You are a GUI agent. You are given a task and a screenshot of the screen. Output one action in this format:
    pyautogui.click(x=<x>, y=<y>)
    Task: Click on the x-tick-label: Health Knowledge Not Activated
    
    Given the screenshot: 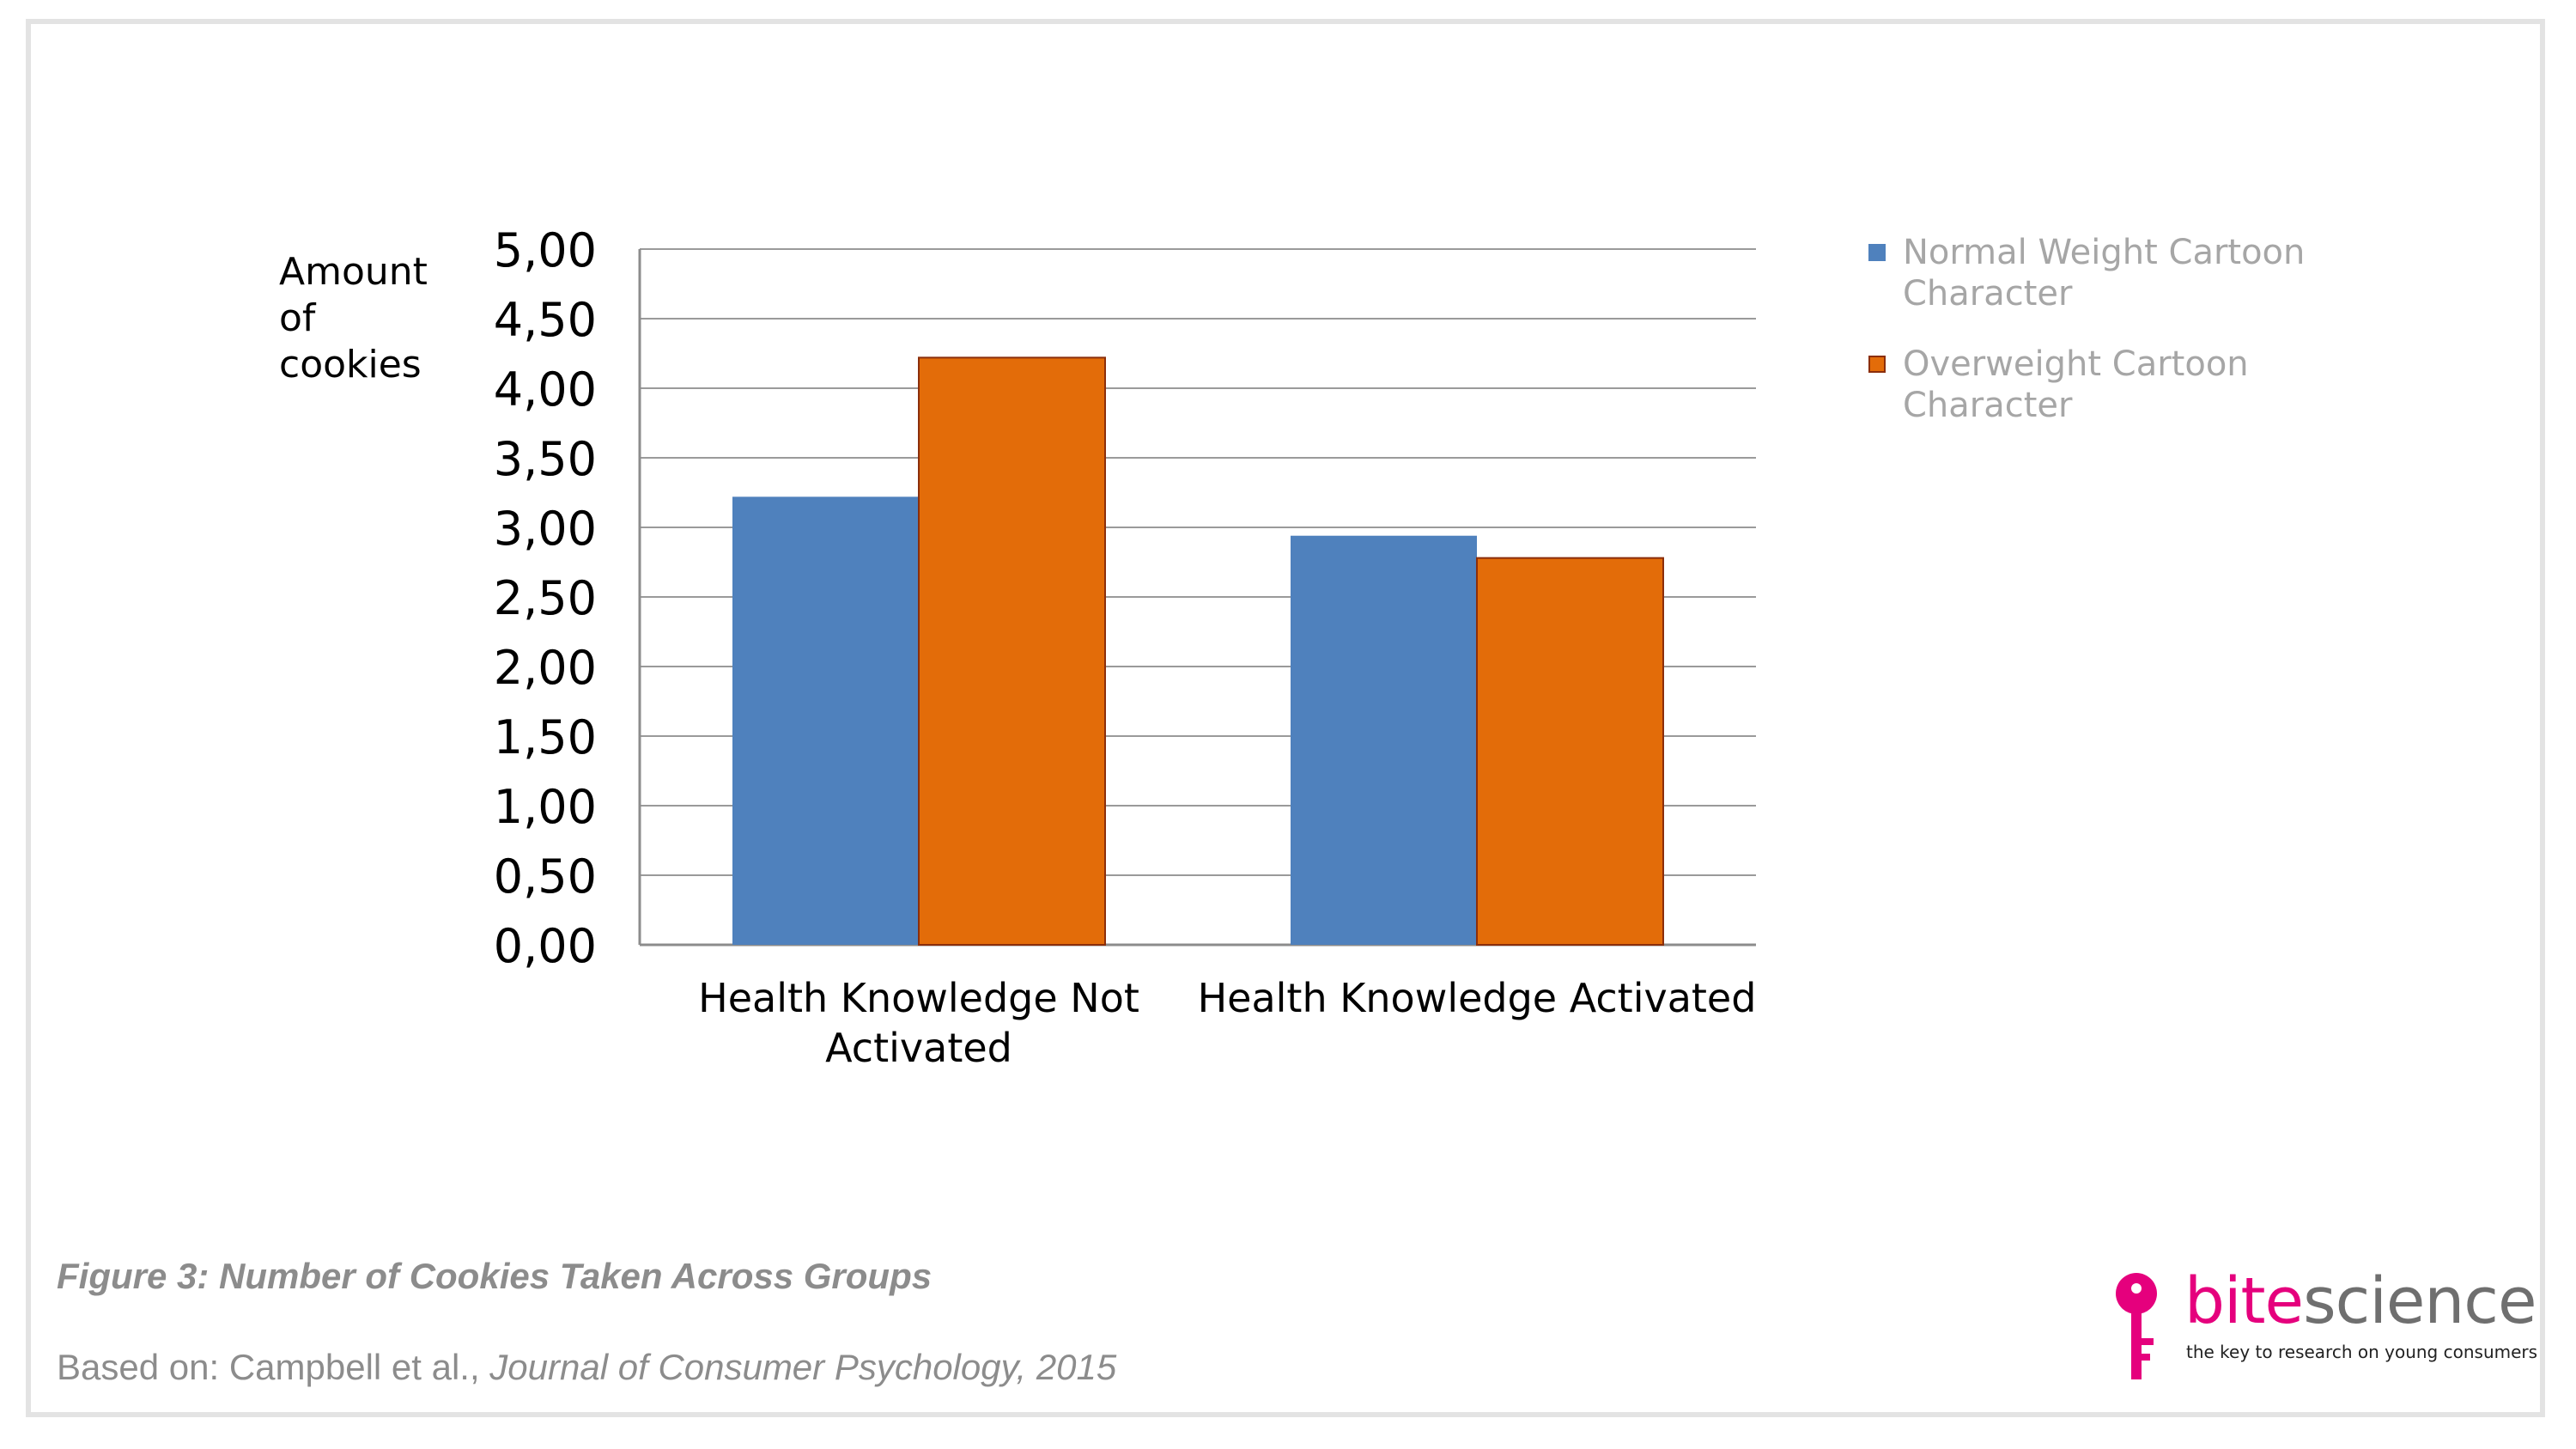 What is the action you would take?
    pyautogui.click(x=918, y=1023)
    